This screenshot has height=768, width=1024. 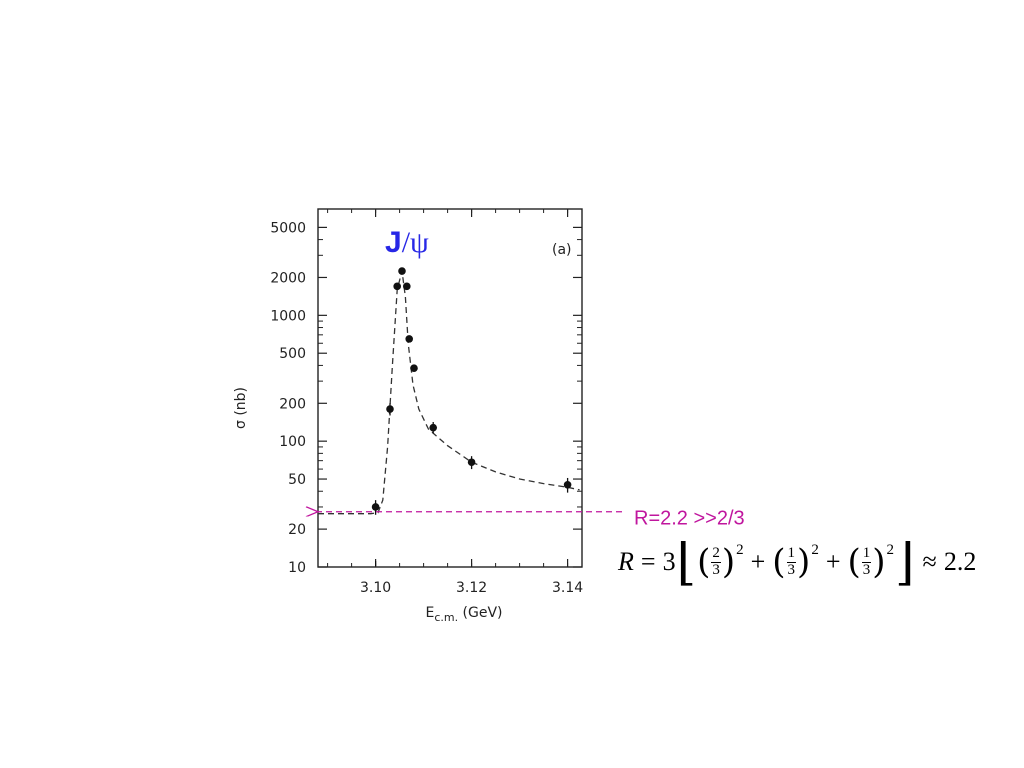 I want to click on y-tick-label: 50, so click(x=297, y=480).